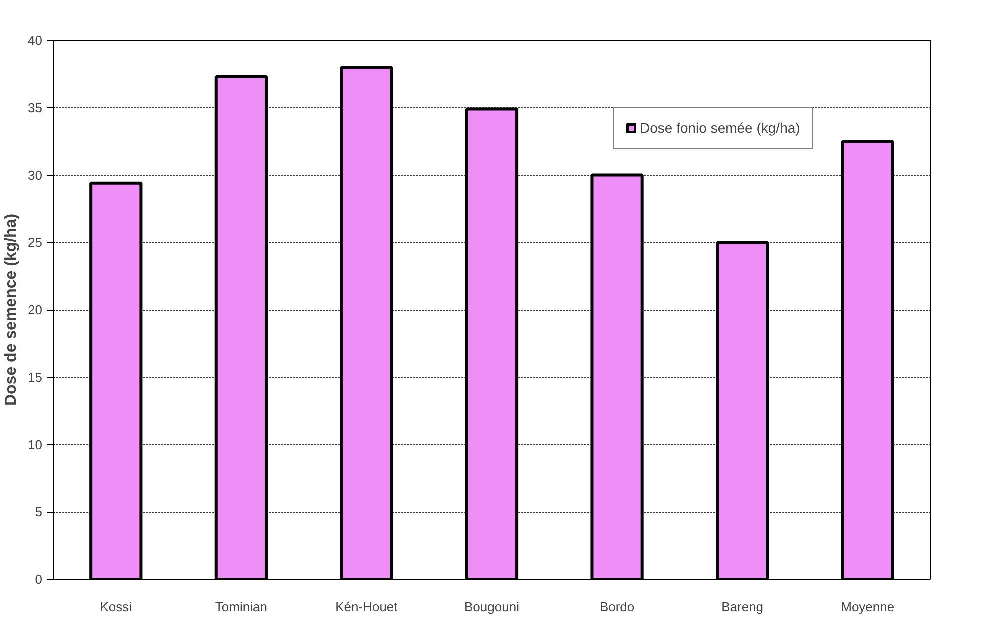 The width and height of the screenshot is (996, 623). Describe the element at coordinates (35, 108) in the screenshot. I see `y-tick-label: 35` at that location.